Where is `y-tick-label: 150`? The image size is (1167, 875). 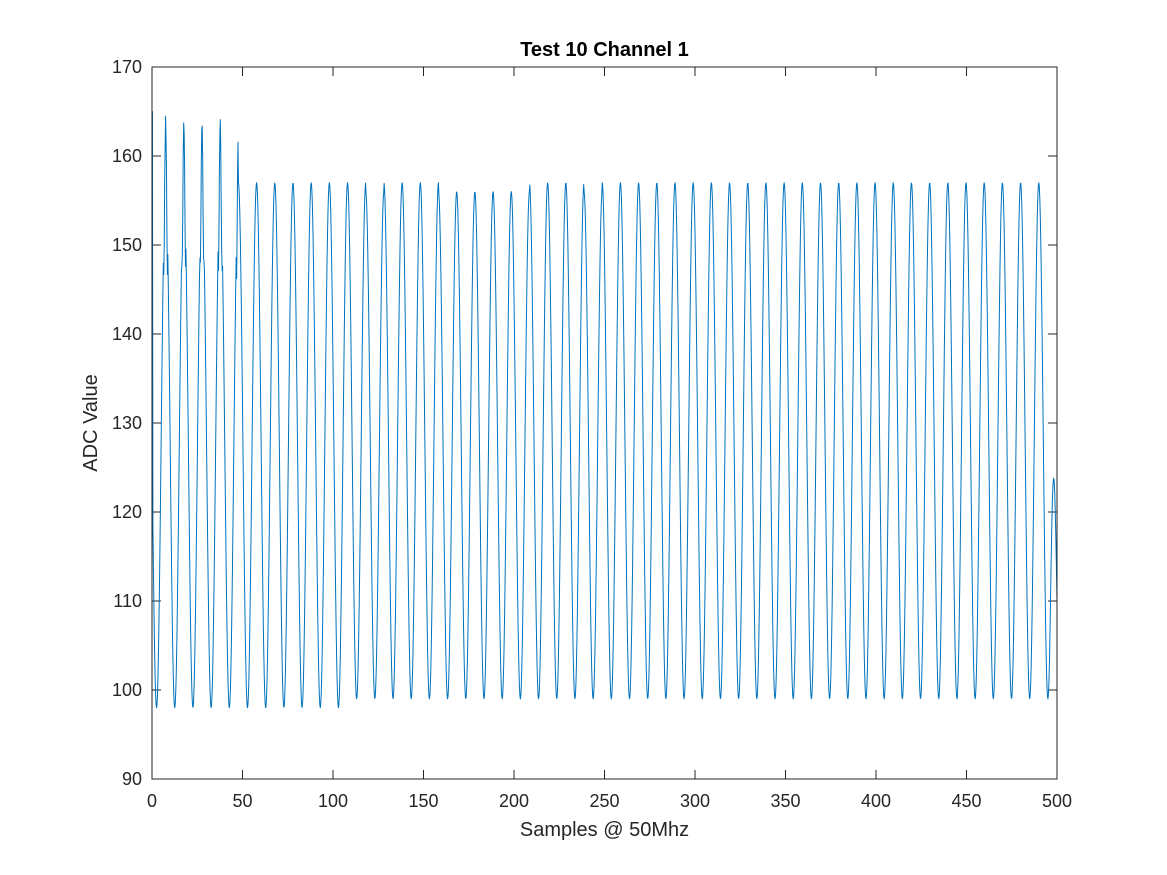 y-tick-label: 150 is located at coordinates (127, 245).